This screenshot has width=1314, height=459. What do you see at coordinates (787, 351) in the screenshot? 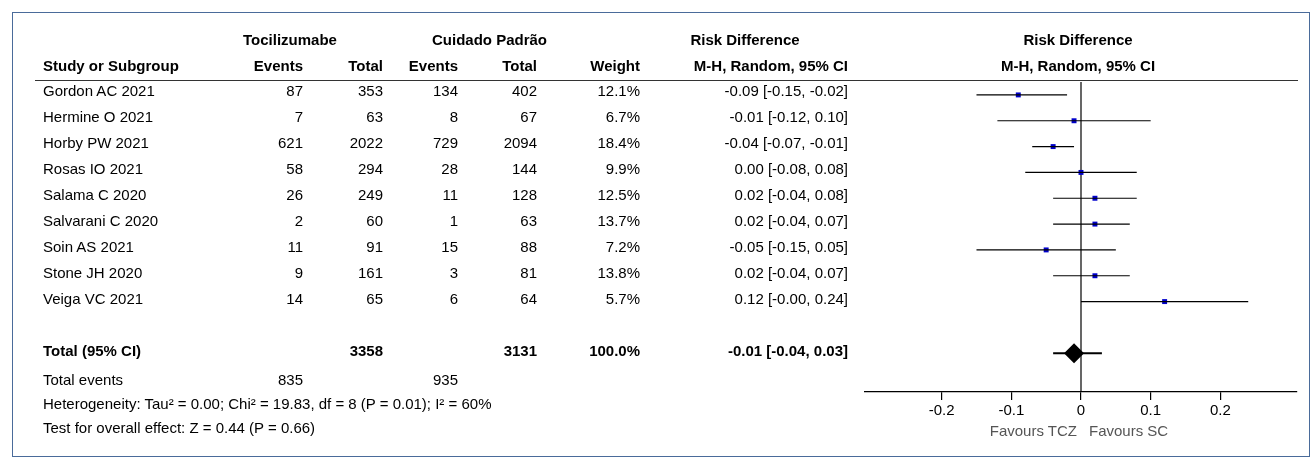
I see `data-label: -0.01 [-0.04, 0.03]` at bounding box center [787, 351].